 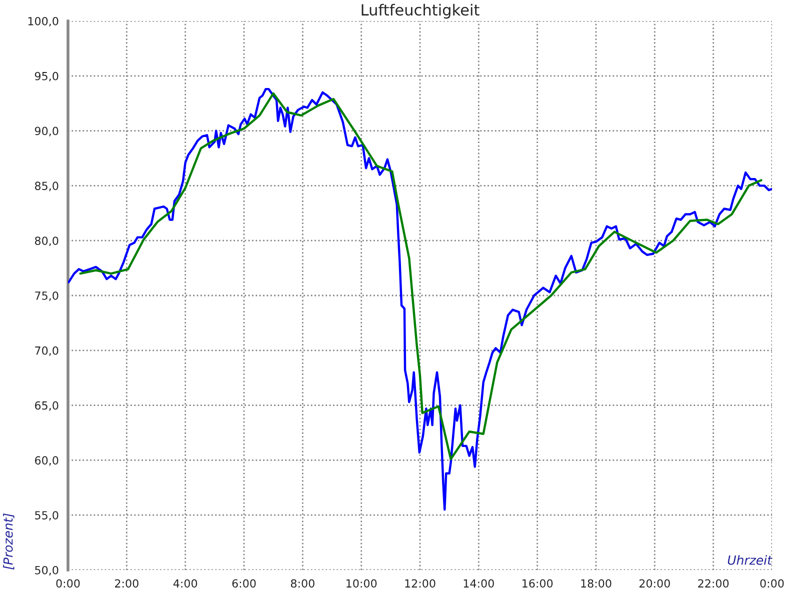 I want to click on y-tick-label: 95,0, so click(x=46, y=77).